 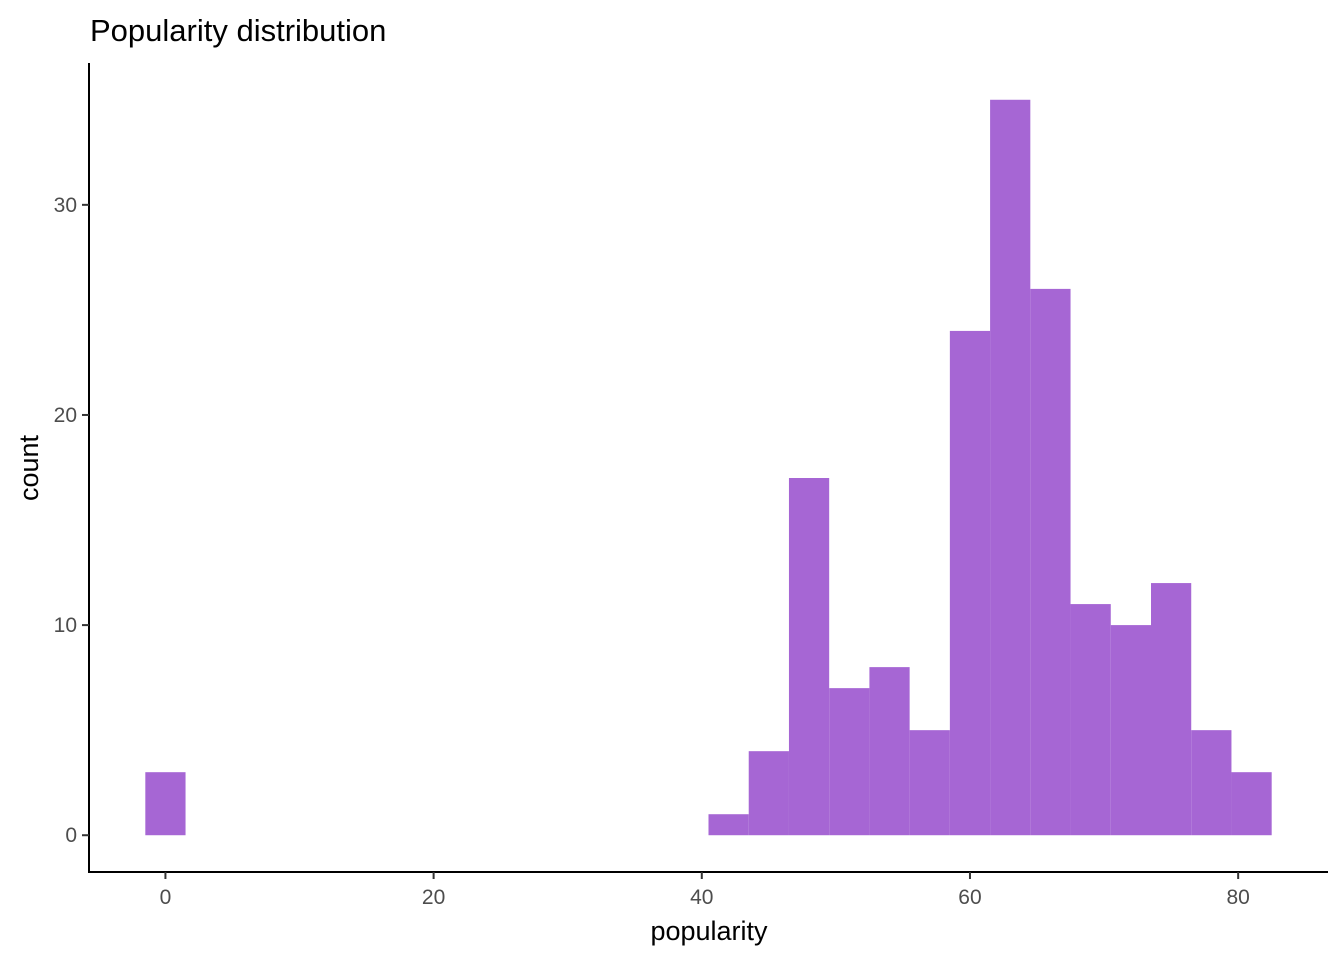 What do you see at coordinates (1237, 897) in the screenshot?
I see `x-tick-label-4: 80` at bounding box center [1237, 897].